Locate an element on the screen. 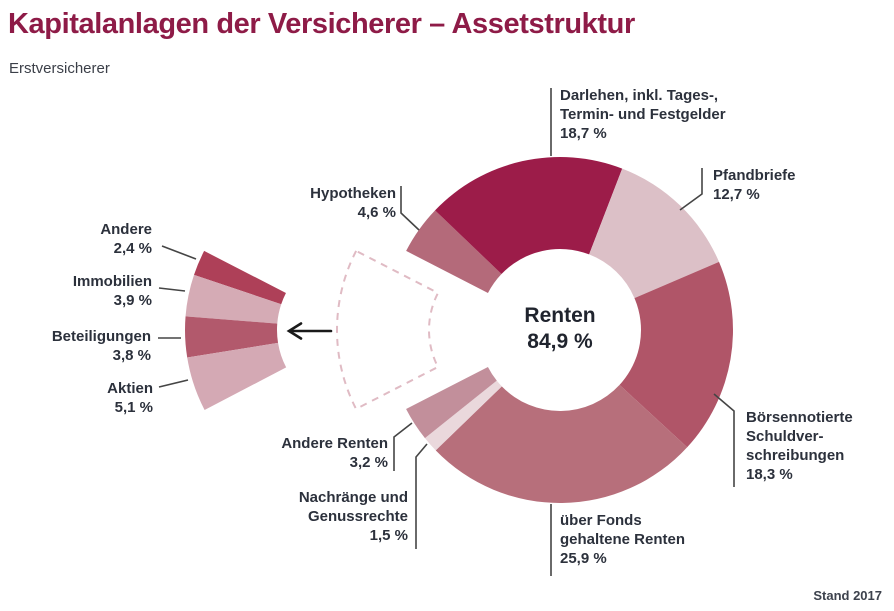 Image resolution: width=894 pixels, height=611 pixels. callout-line-andere-renten is located at coordinates (403, 446).